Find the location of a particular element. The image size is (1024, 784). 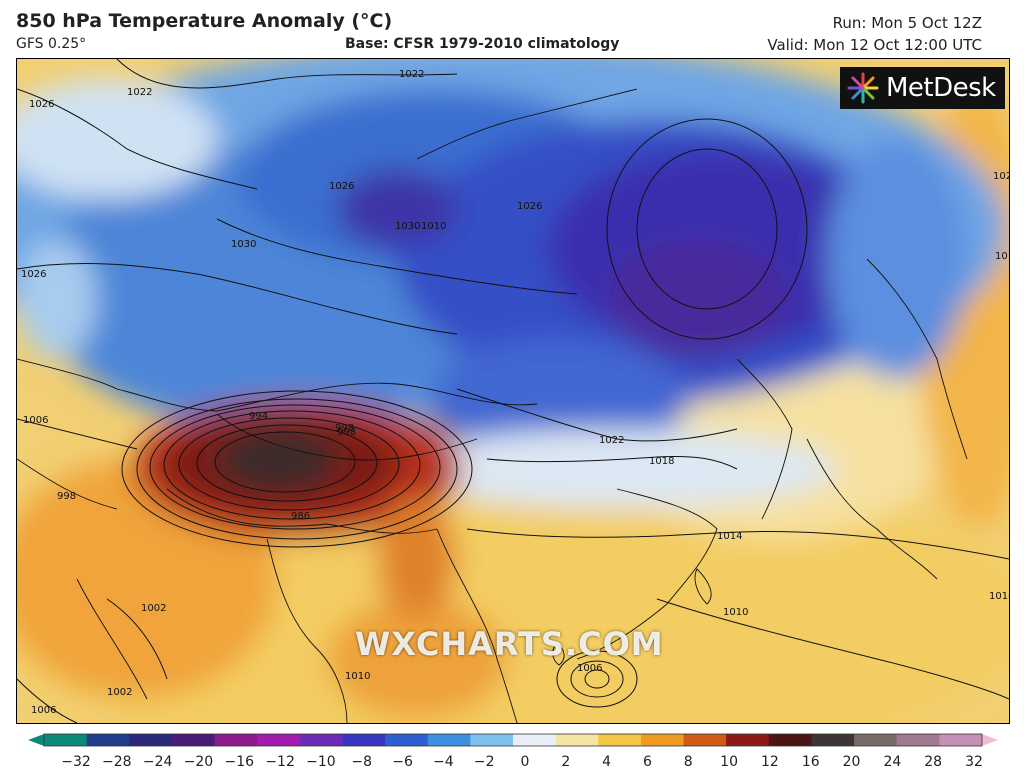

colorbar-tick-label: −28 is located at coordinates (117, 762).